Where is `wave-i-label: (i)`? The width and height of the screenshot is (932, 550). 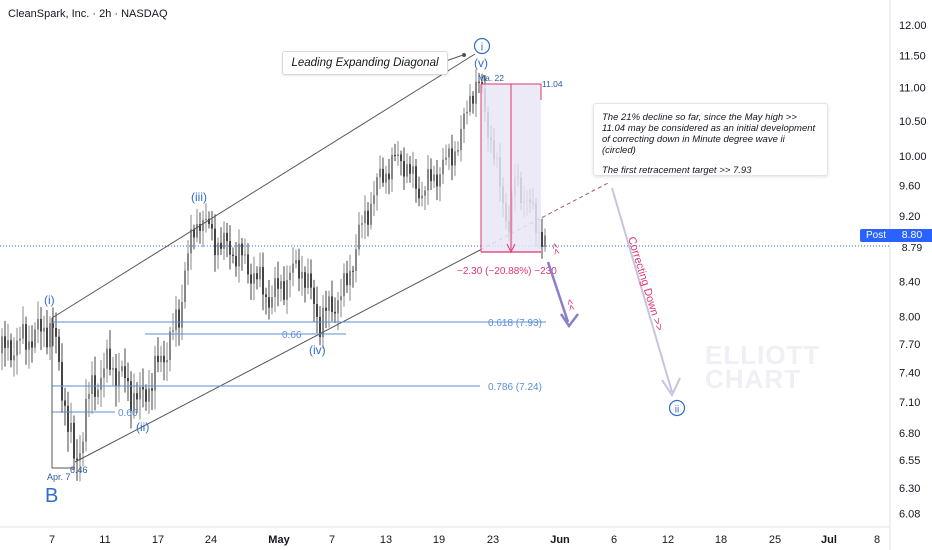
wave-i-label: (i) is located at coordinates (49, 300).